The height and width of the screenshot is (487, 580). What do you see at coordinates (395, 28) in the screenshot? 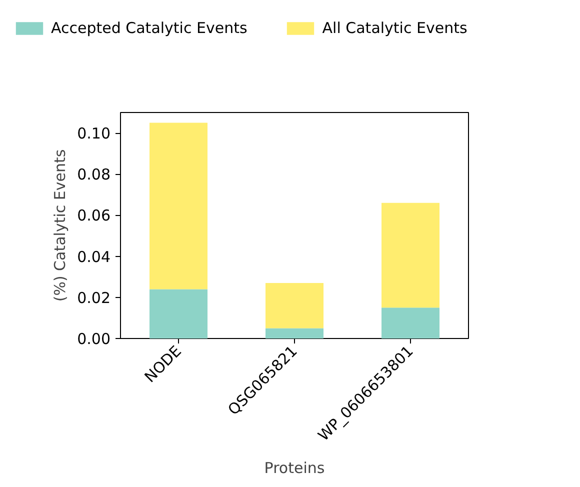
I see `legend-label: All Catalytic Events` at bounding box center [395, 28].